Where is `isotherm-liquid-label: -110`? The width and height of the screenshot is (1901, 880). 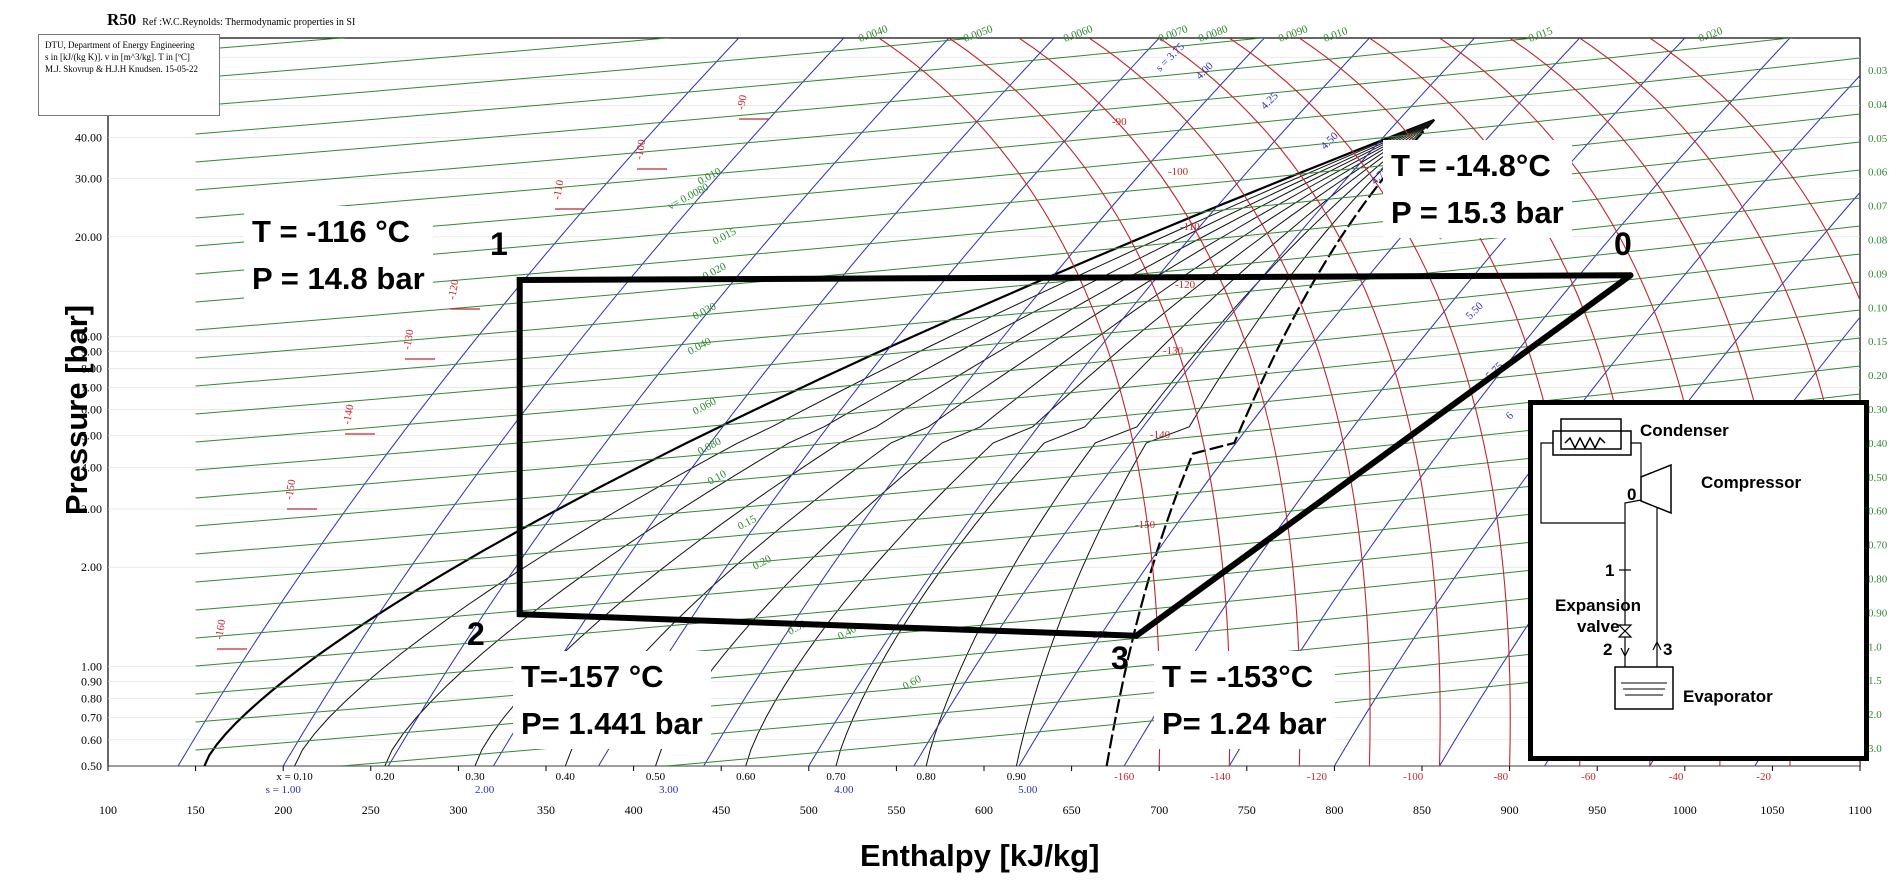 isotherm-liquid-label: -110 is located at coordinates (558, 189).